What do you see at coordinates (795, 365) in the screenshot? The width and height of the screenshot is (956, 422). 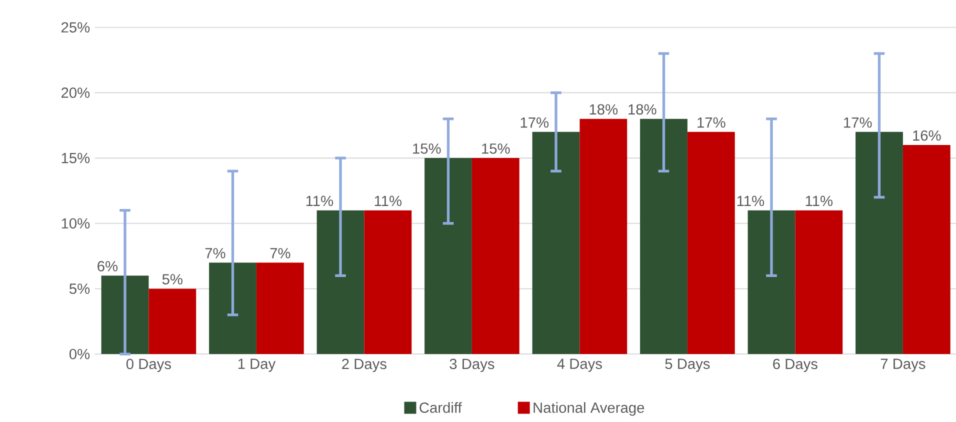 I see `x-tick-label: 6 Days` at bounding box center [795, 365].